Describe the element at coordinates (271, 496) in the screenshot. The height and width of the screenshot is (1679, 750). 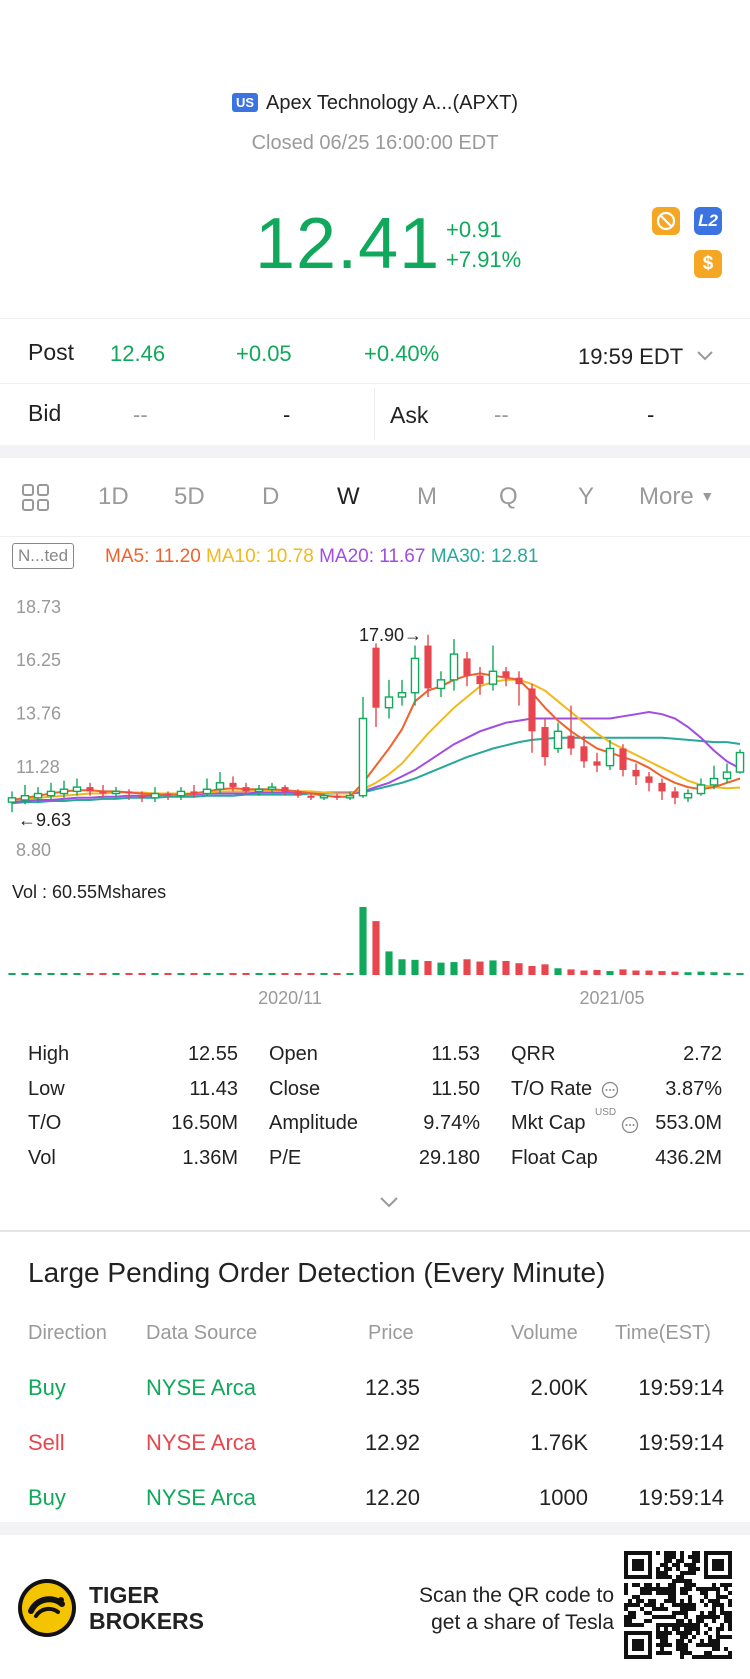
I see `tab-d: D` at that location.